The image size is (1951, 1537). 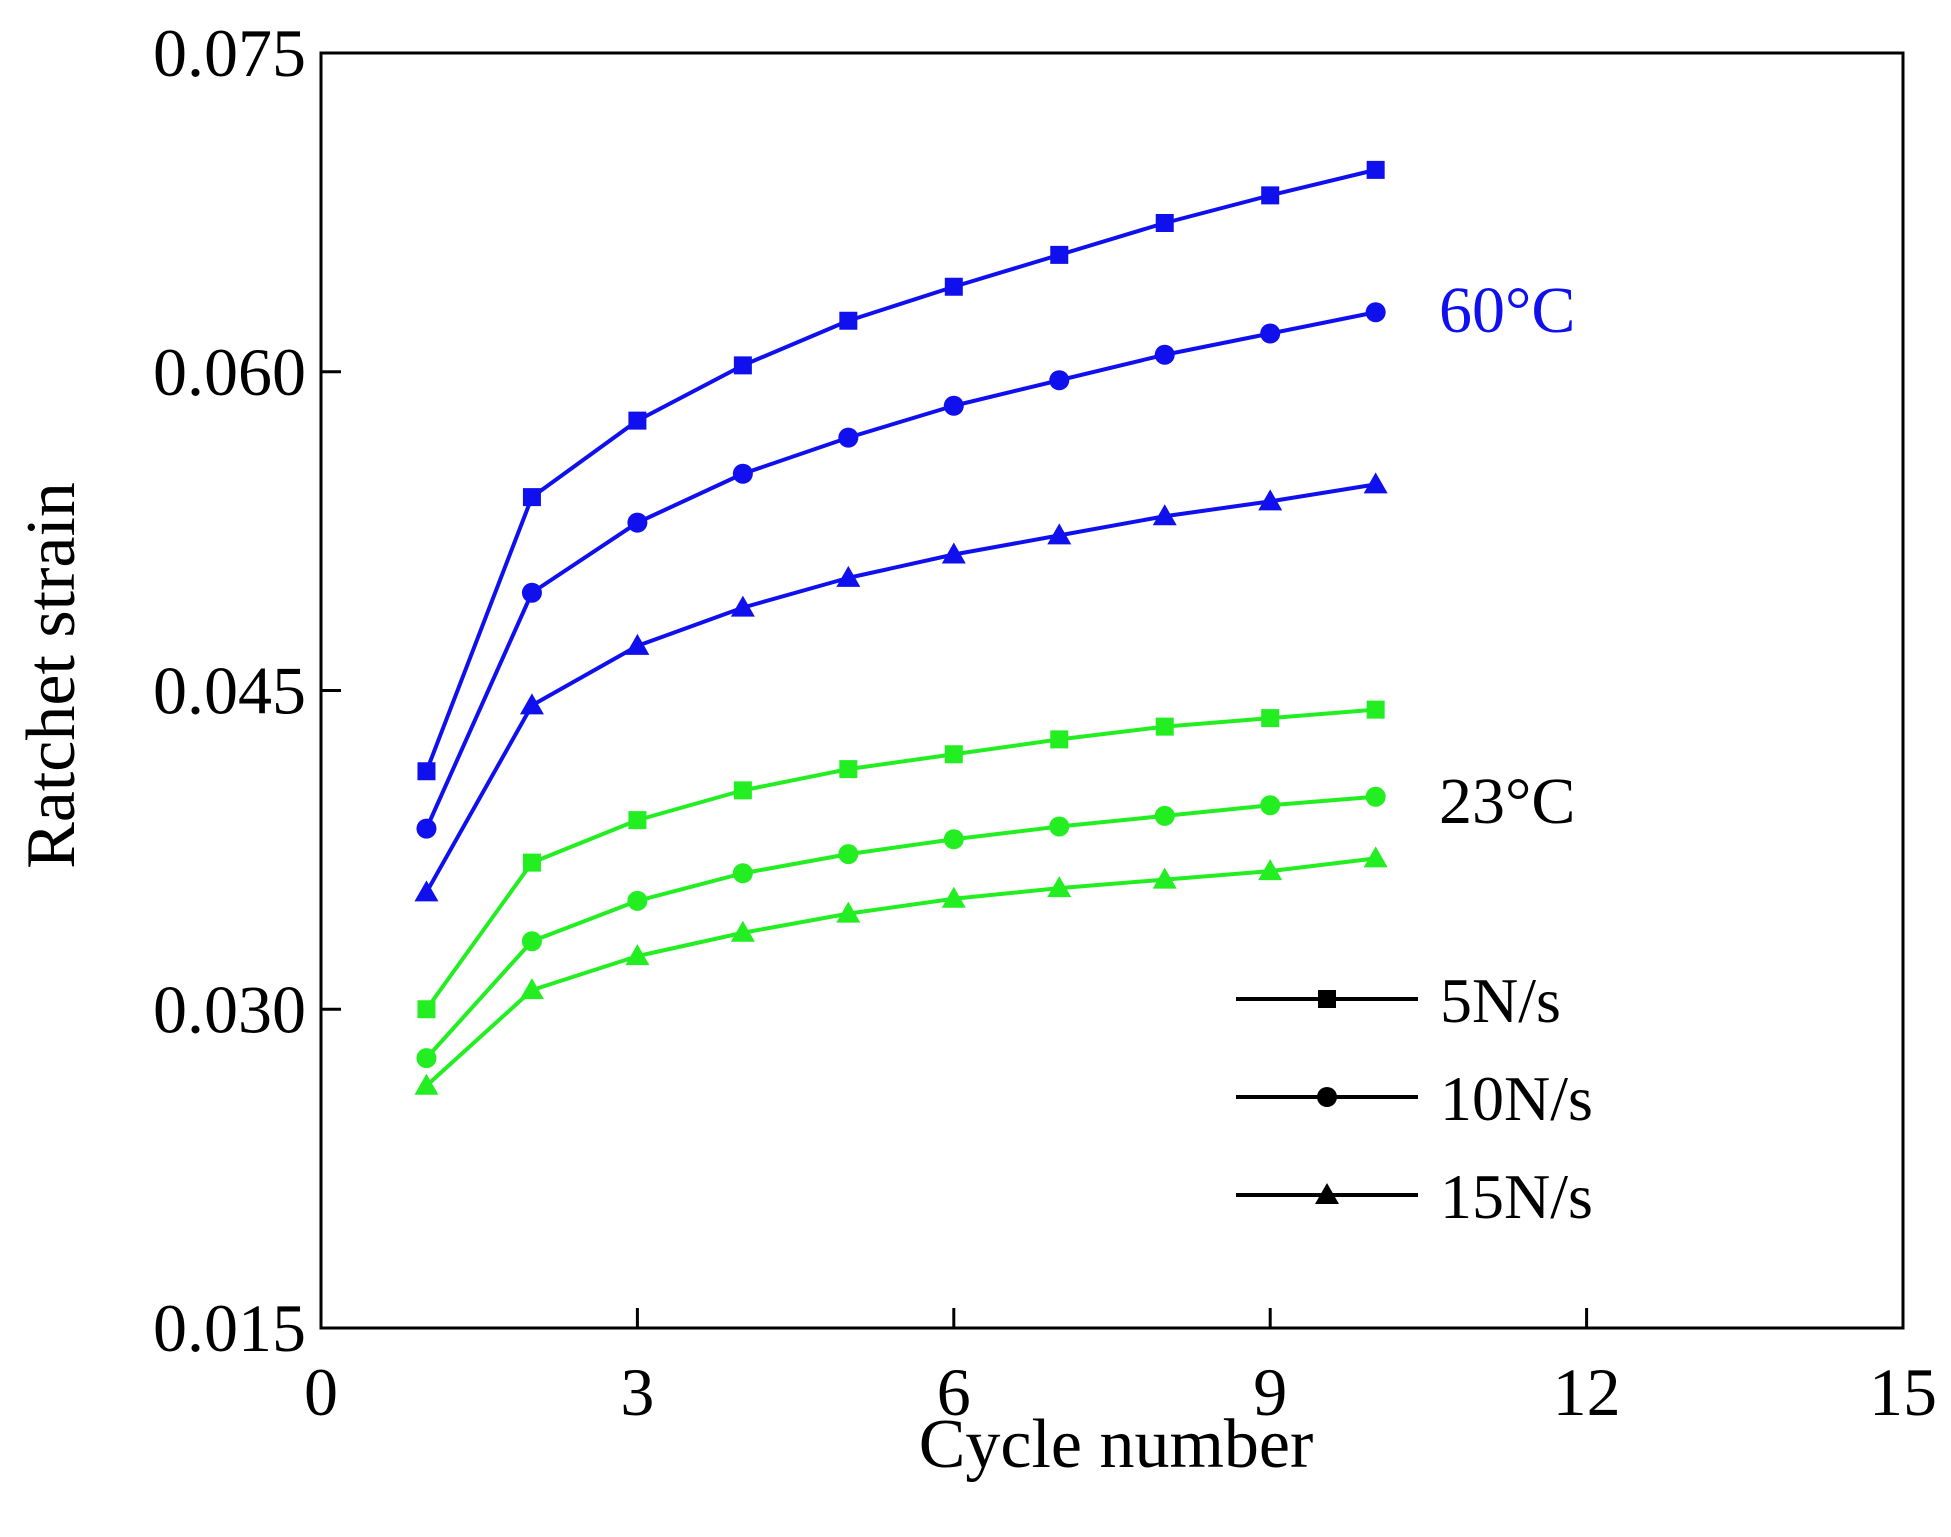 I want to click on legend-item: 15N/s, so click(x=1414, y=1196).